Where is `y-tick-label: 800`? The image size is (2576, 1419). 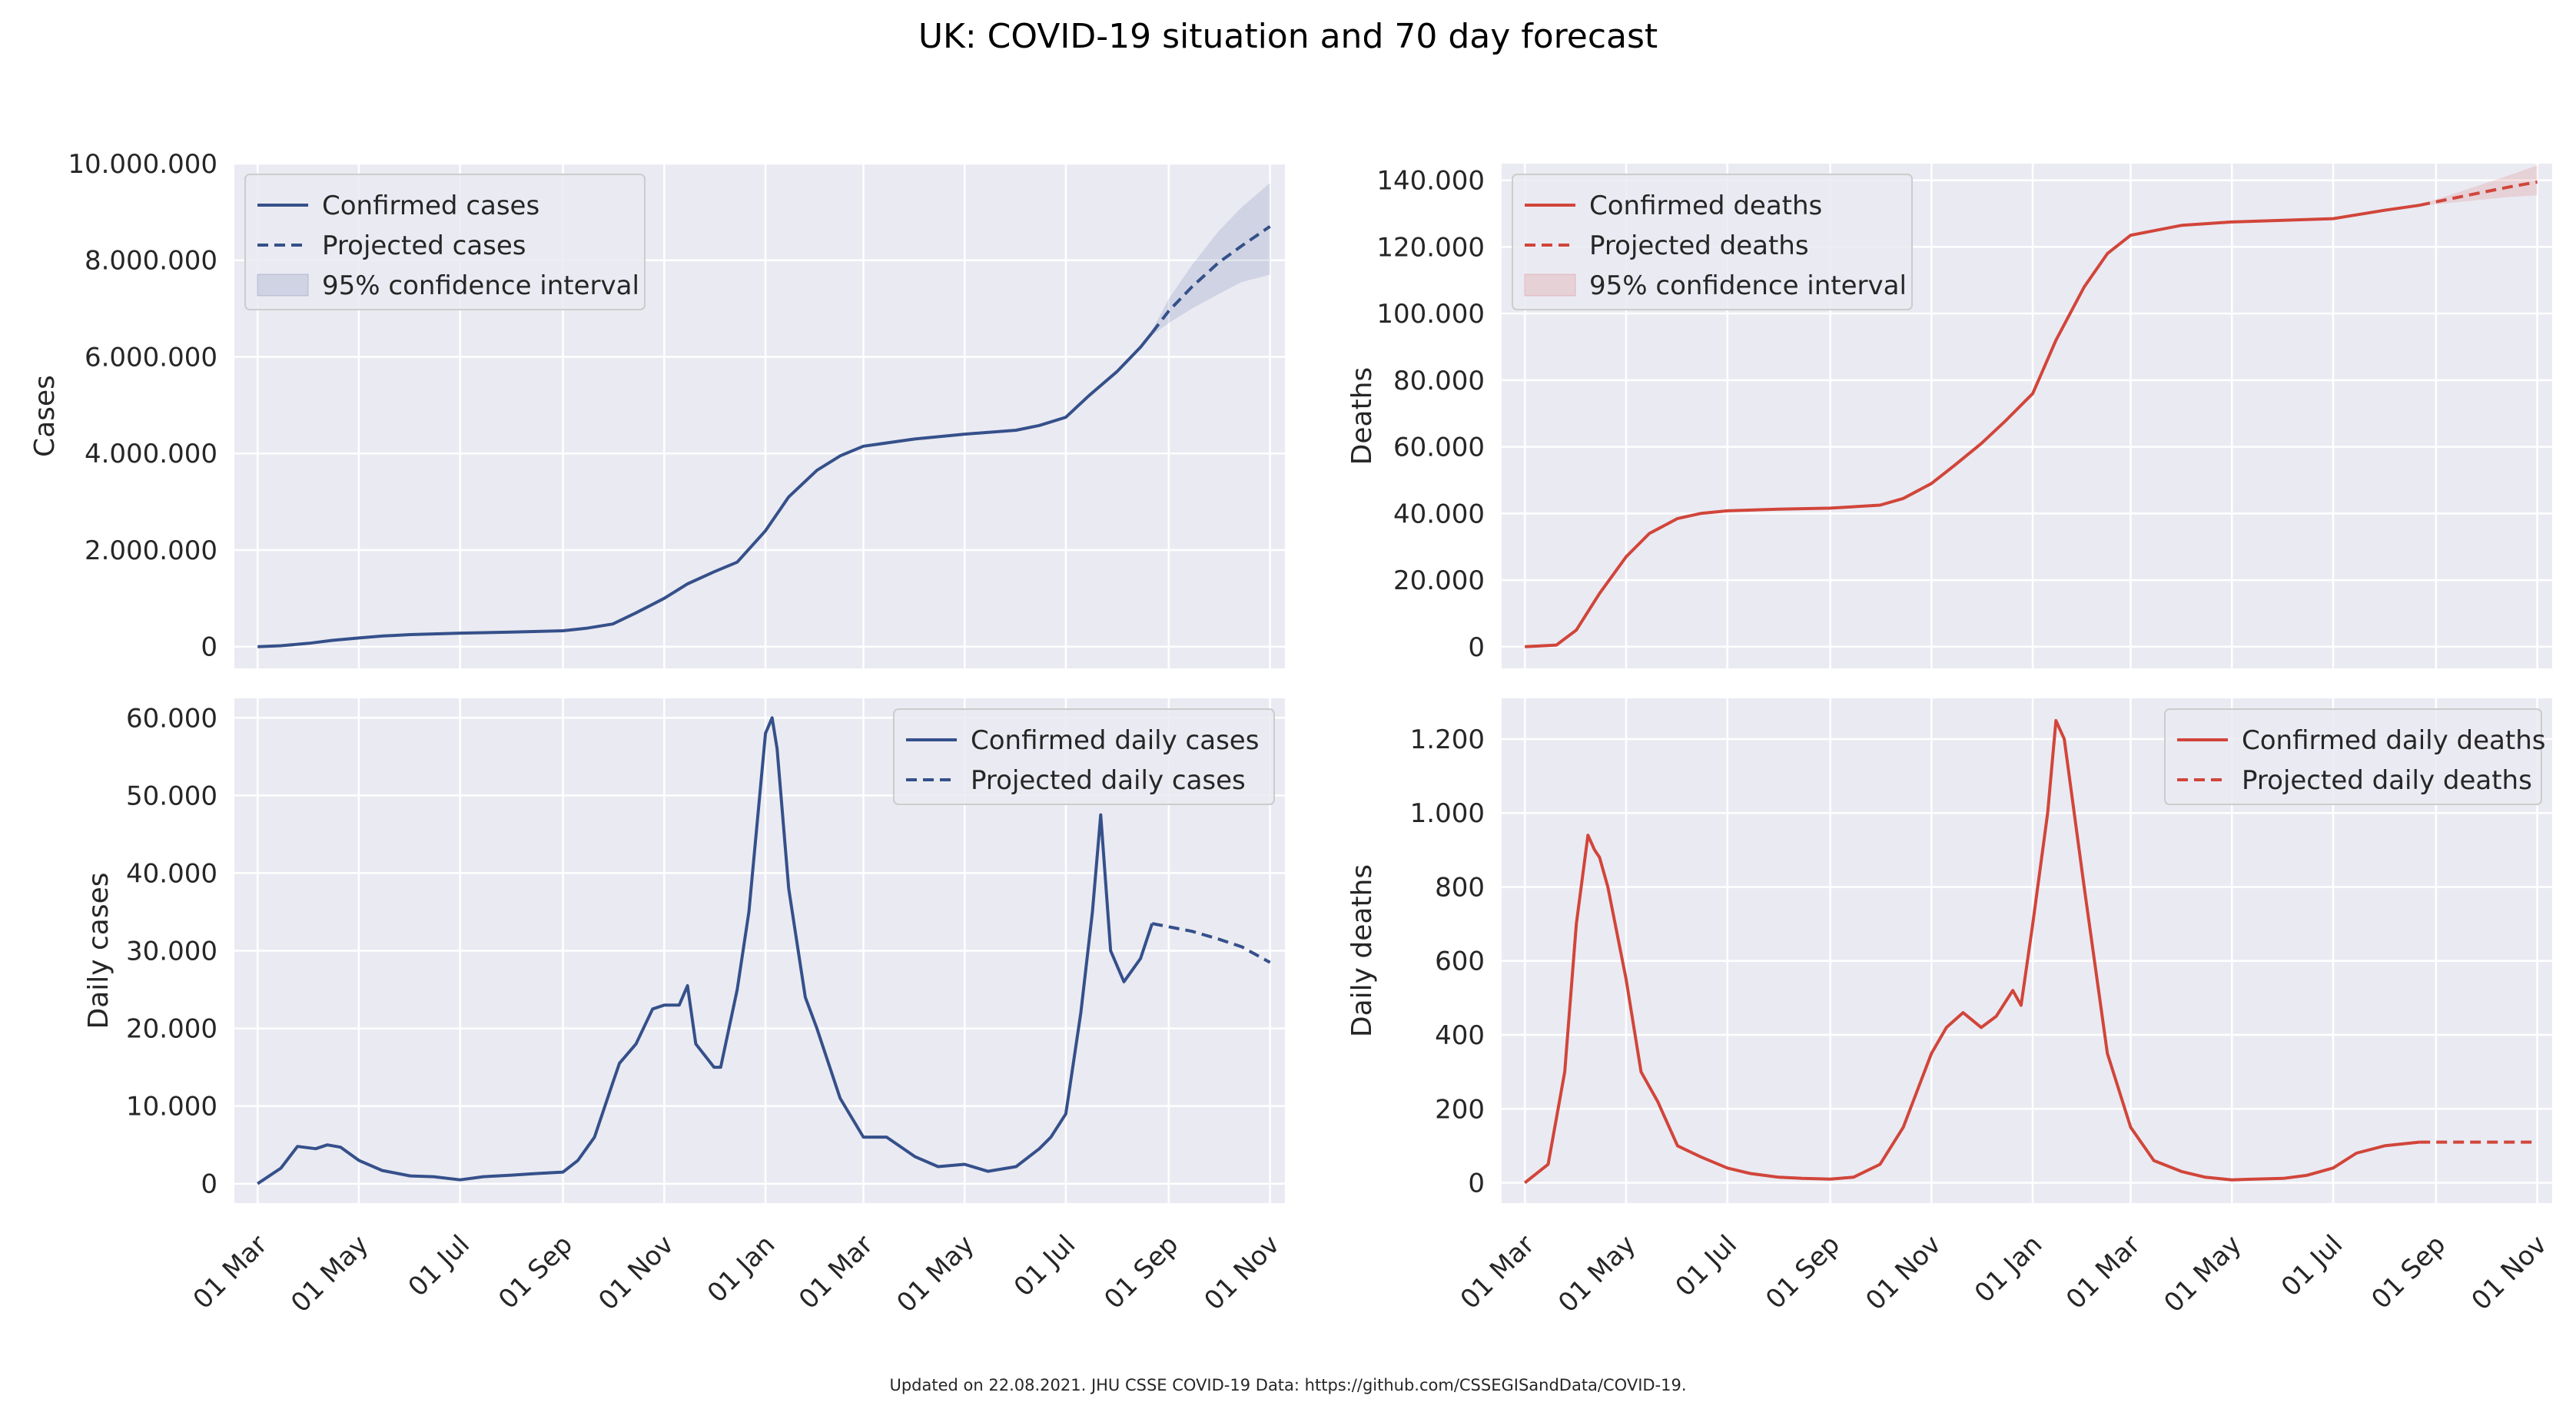
y-tick-label: 800 is located at coordinates (1460, 887).